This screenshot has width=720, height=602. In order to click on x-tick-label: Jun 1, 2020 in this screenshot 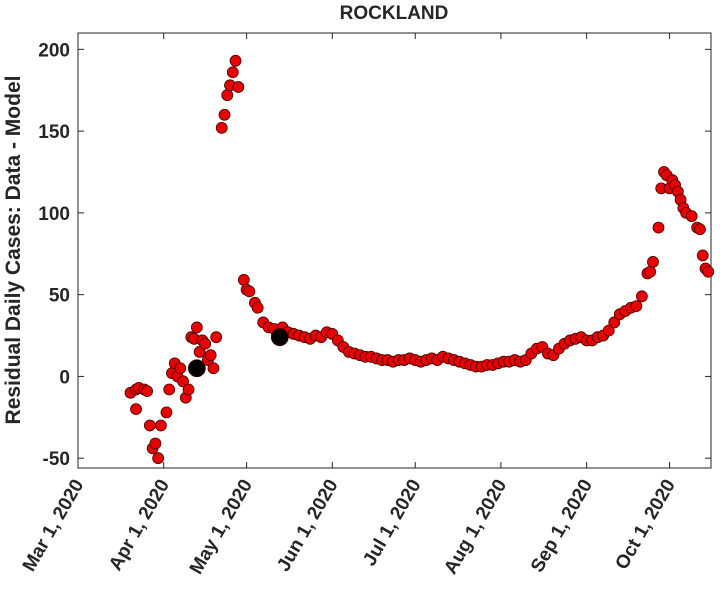, I will do `click(307, 525)`.